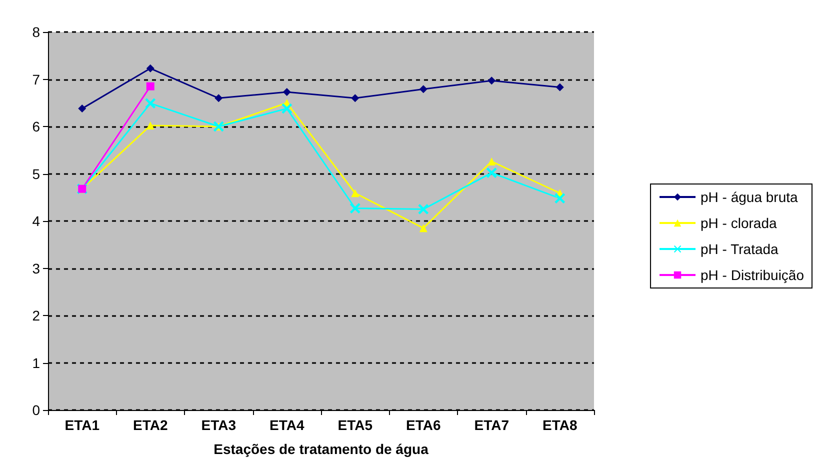  What do you see at coordinates (36, 174) in the screenshot?
I see `y-tick-label: 5` at bounding box center [36, 174].